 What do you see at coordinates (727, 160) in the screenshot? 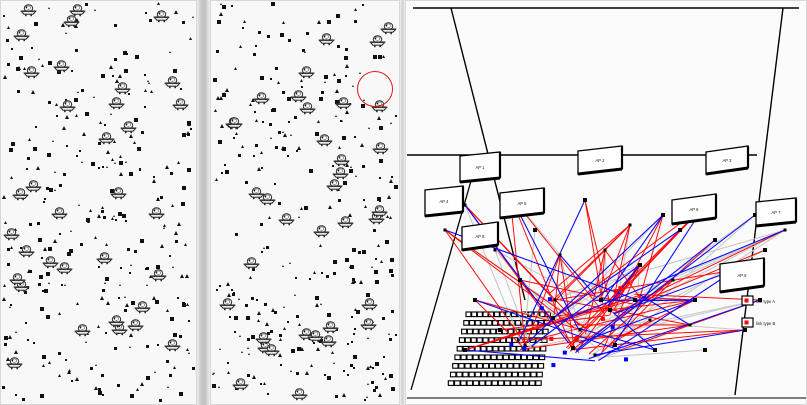
I see `ap-box: AP 3` at bounding box center [727, 160].